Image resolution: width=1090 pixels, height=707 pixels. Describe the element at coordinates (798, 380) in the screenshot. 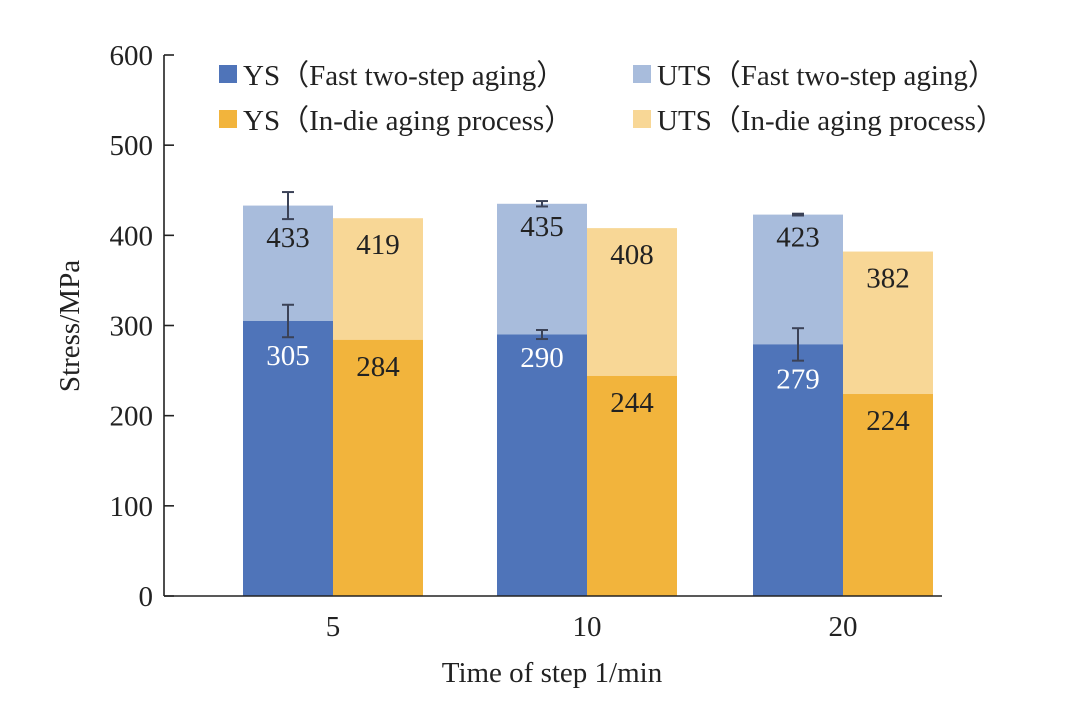

I see `data-label-ys-series1-cat-20: 279` at that location.